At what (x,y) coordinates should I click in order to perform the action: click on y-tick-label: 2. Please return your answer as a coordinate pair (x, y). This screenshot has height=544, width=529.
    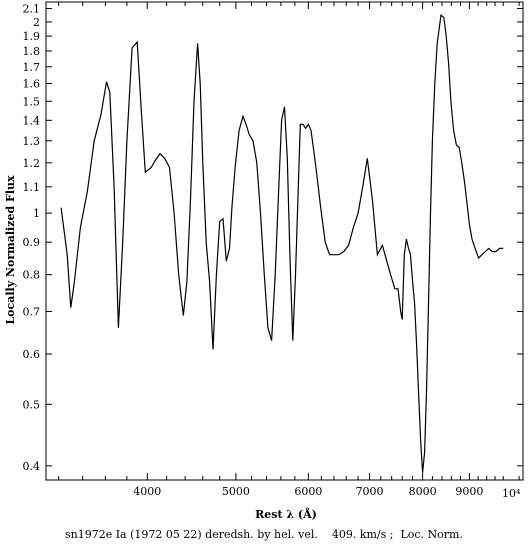
    Looking at the image, I should click on (36, 22).